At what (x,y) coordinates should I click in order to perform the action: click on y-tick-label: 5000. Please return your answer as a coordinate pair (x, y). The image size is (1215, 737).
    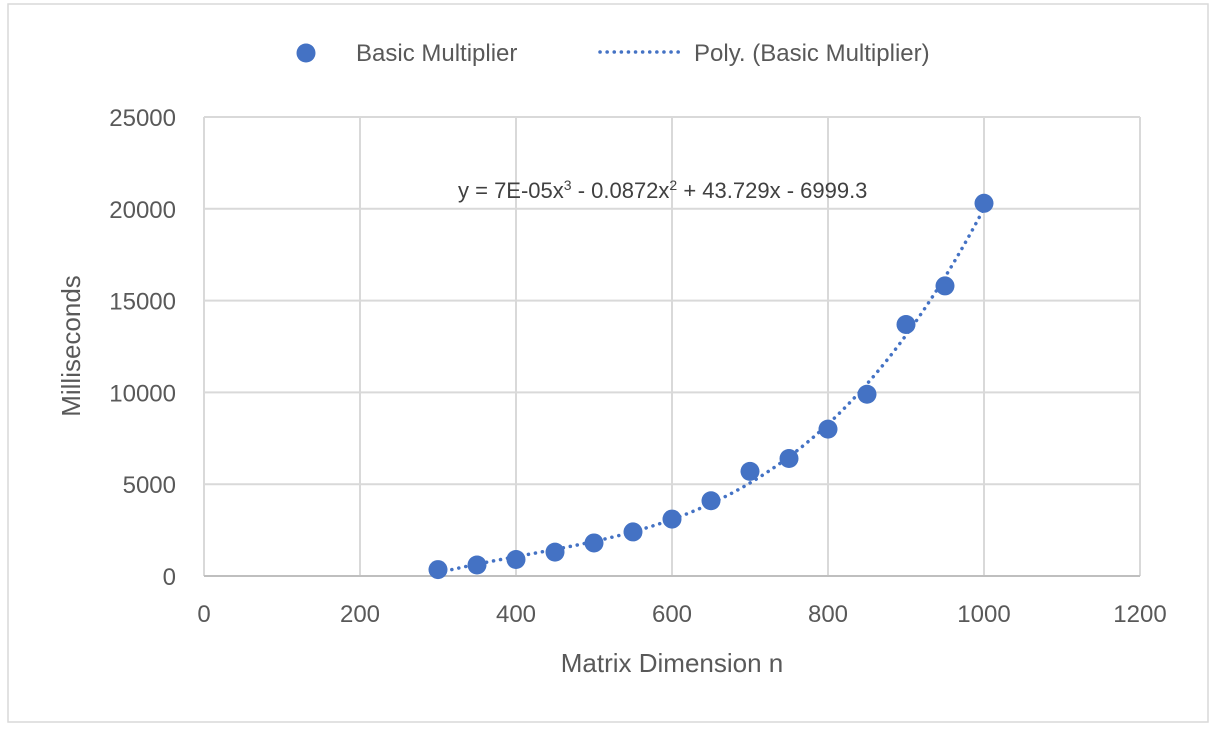
    Looking at the image, I should click on (149, 485).